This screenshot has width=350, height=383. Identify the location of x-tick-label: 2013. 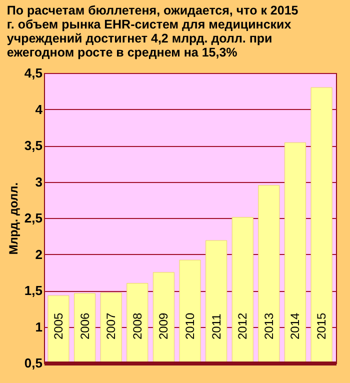
(269, 326).